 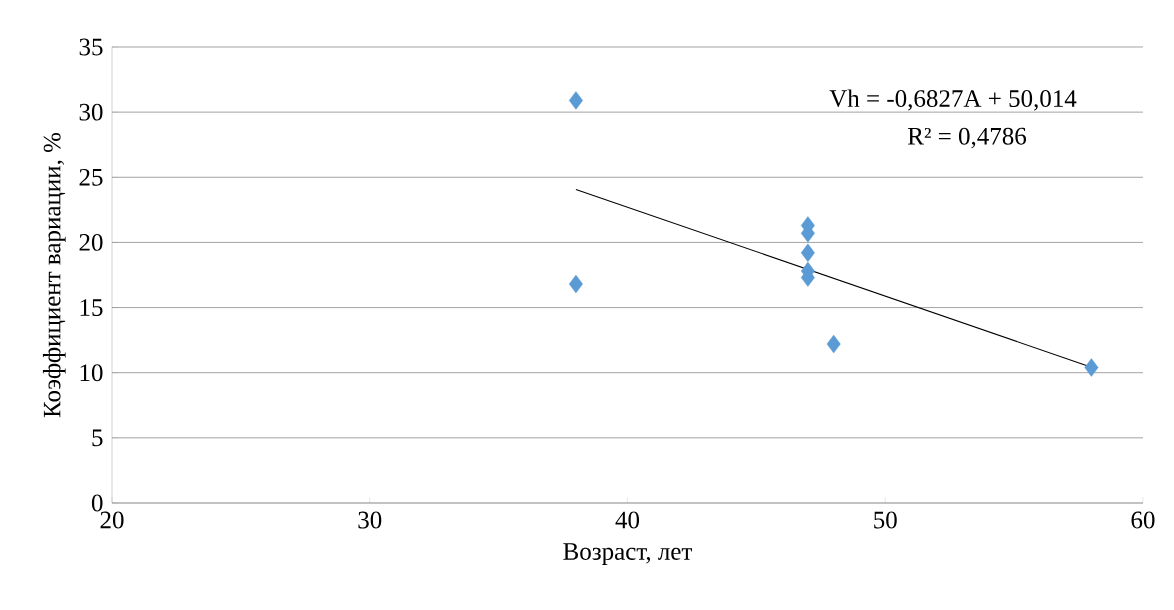 What do you see at coordinates (967, 138) in the screenshot?
I see `annotation: R² = 0,4786` at bounding box center [967, 138].